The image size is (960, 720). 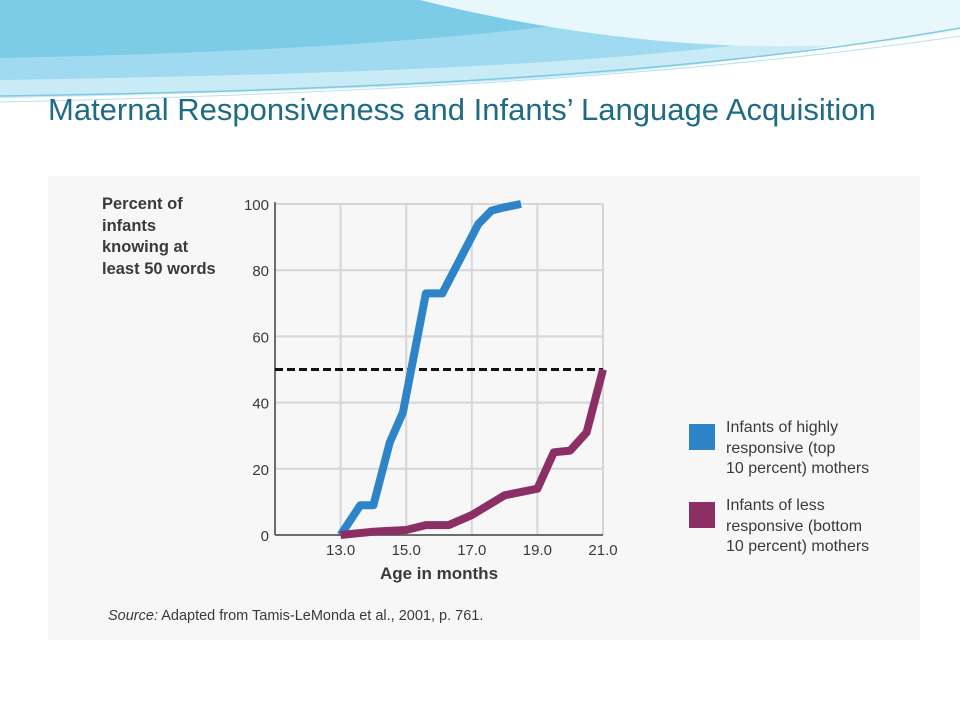 I want to click on x-tick-label: 21.0, so click(x=602, y=550).